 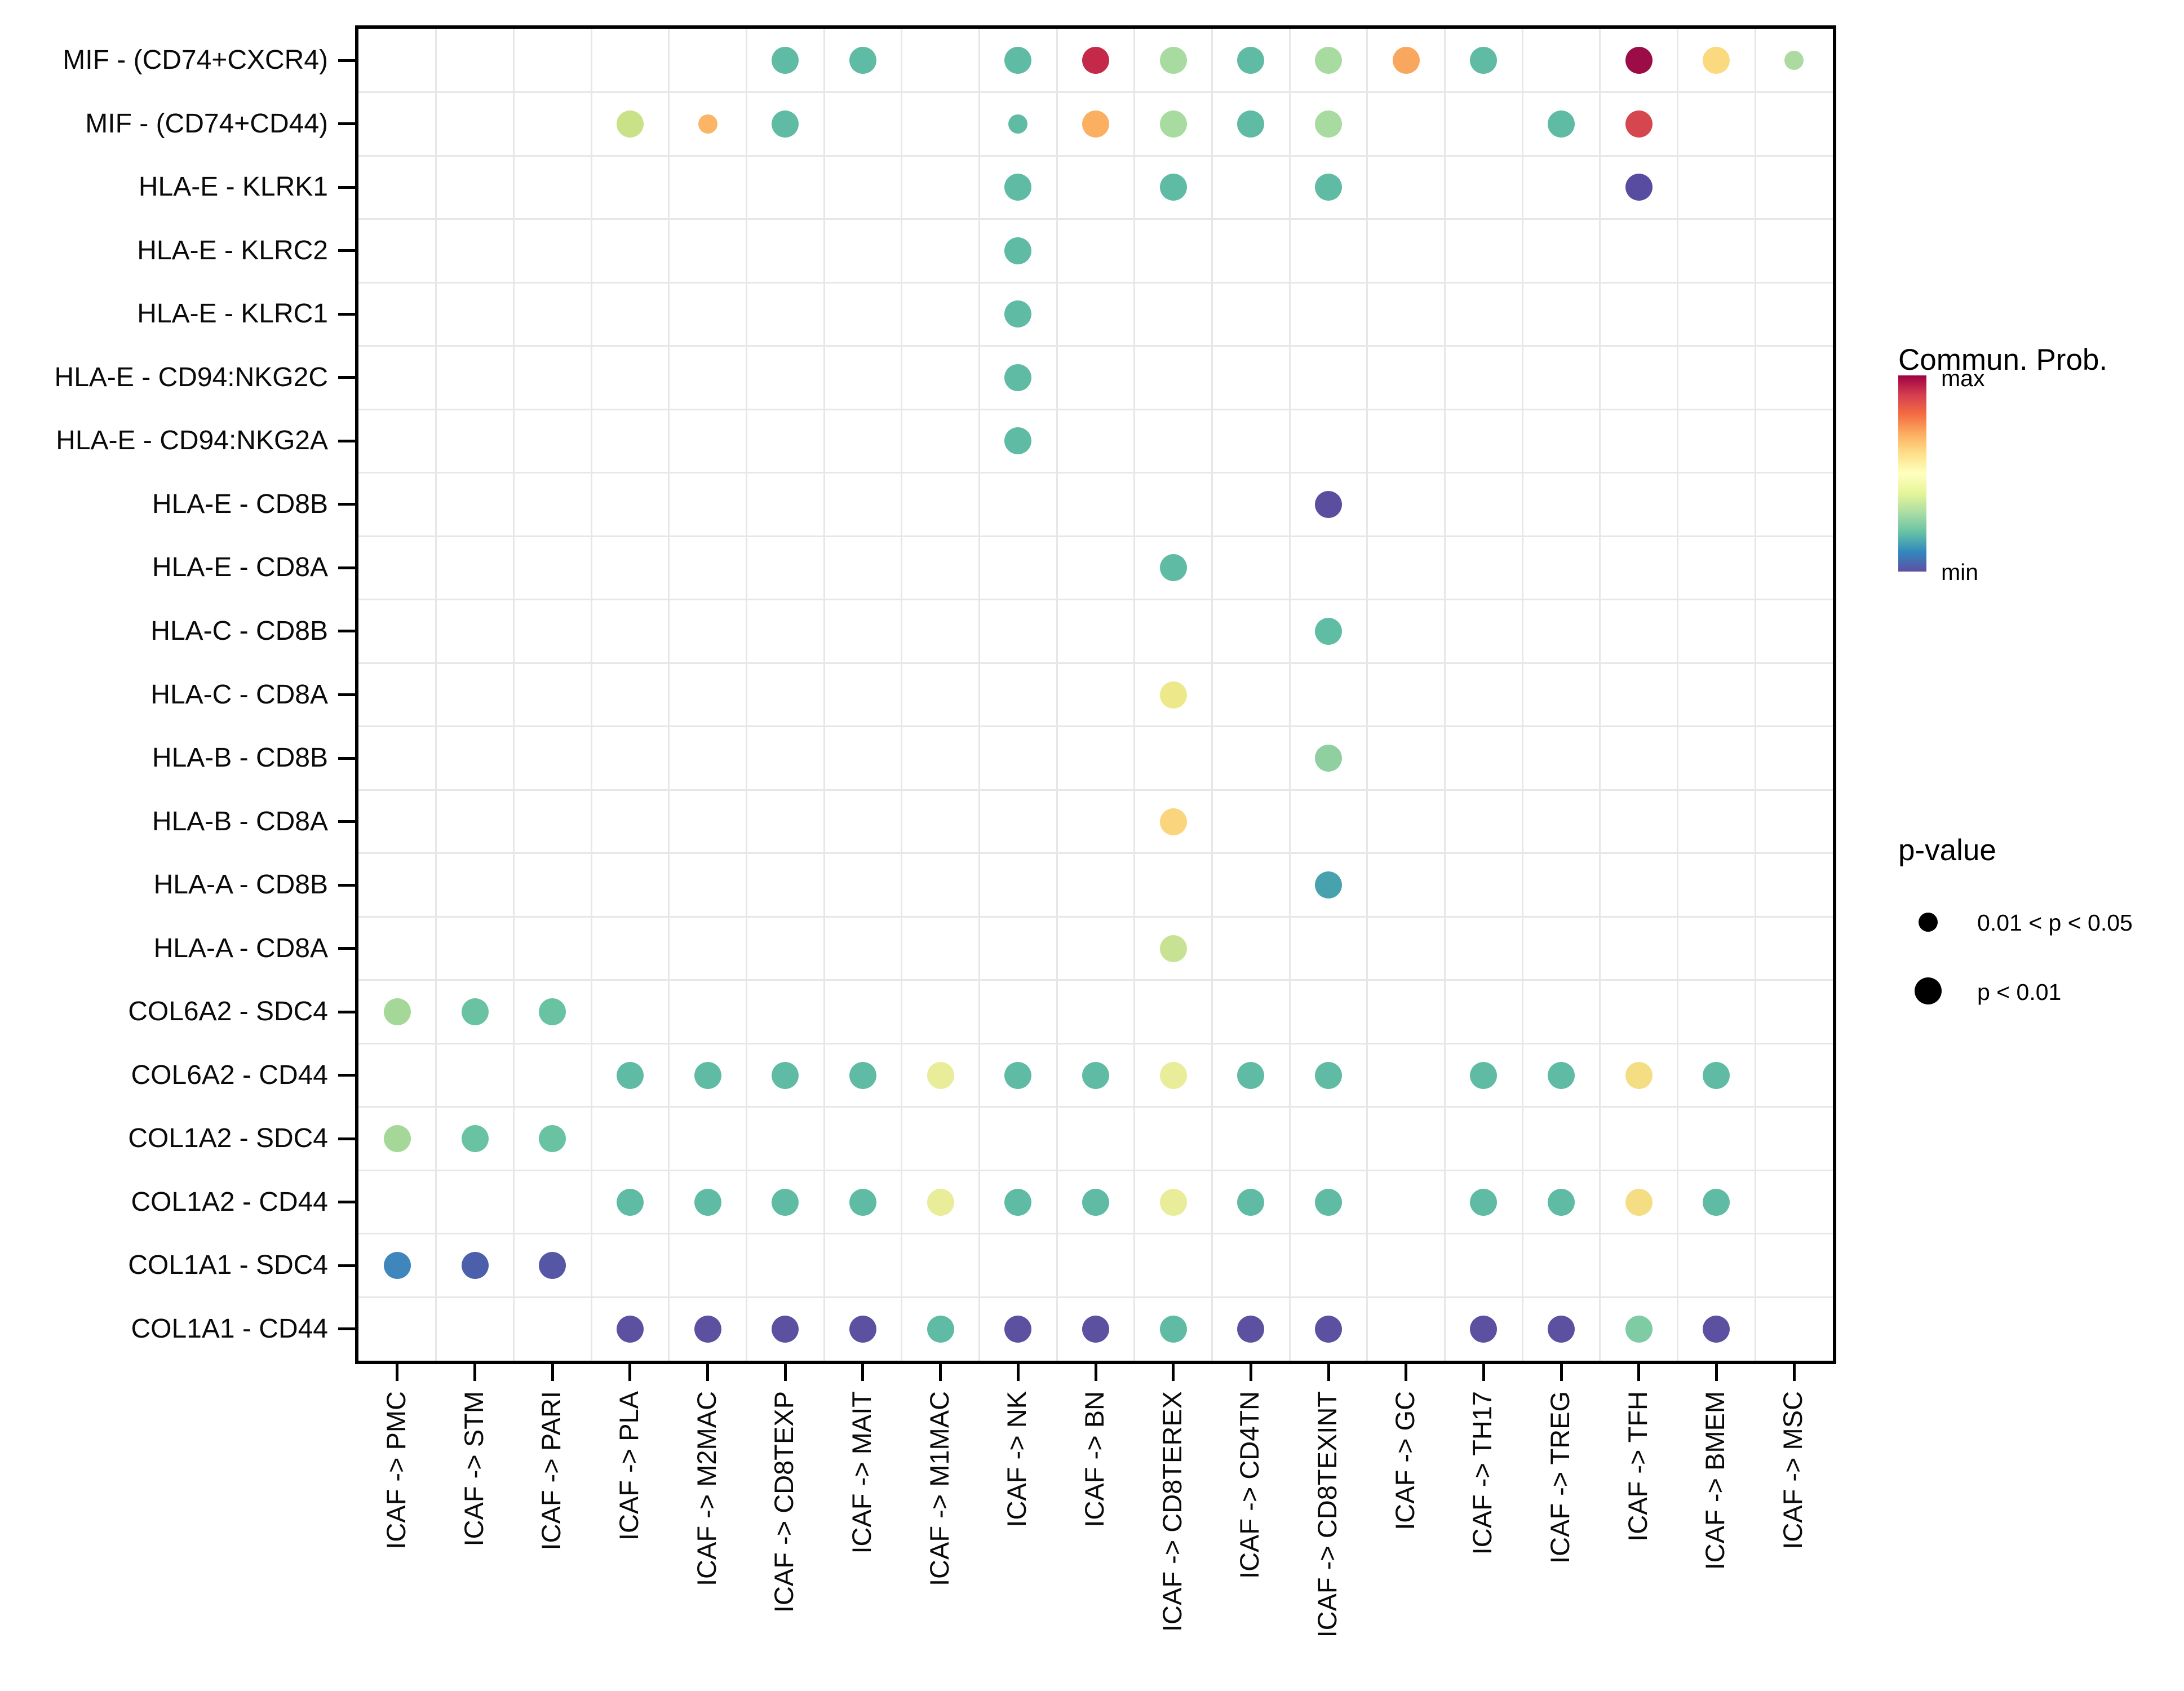 I want to click on pvalue-small-dot-label: 0.01 < p < 0.05, so click(x=2055, y=923).